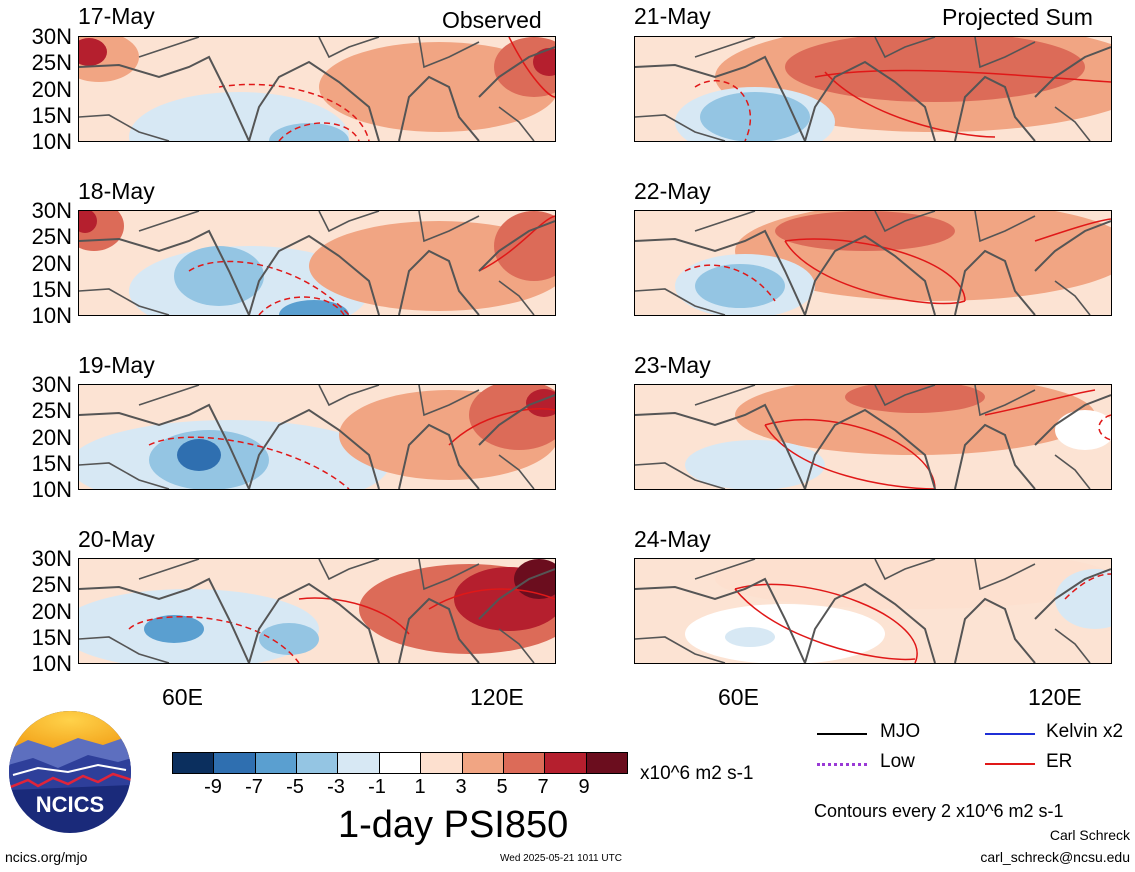 This screenshot has height=872, width=1135. Describe the element at coordinates (116, 365) in the screenshot. I see `date-label-19-may: 19-May` at that location.